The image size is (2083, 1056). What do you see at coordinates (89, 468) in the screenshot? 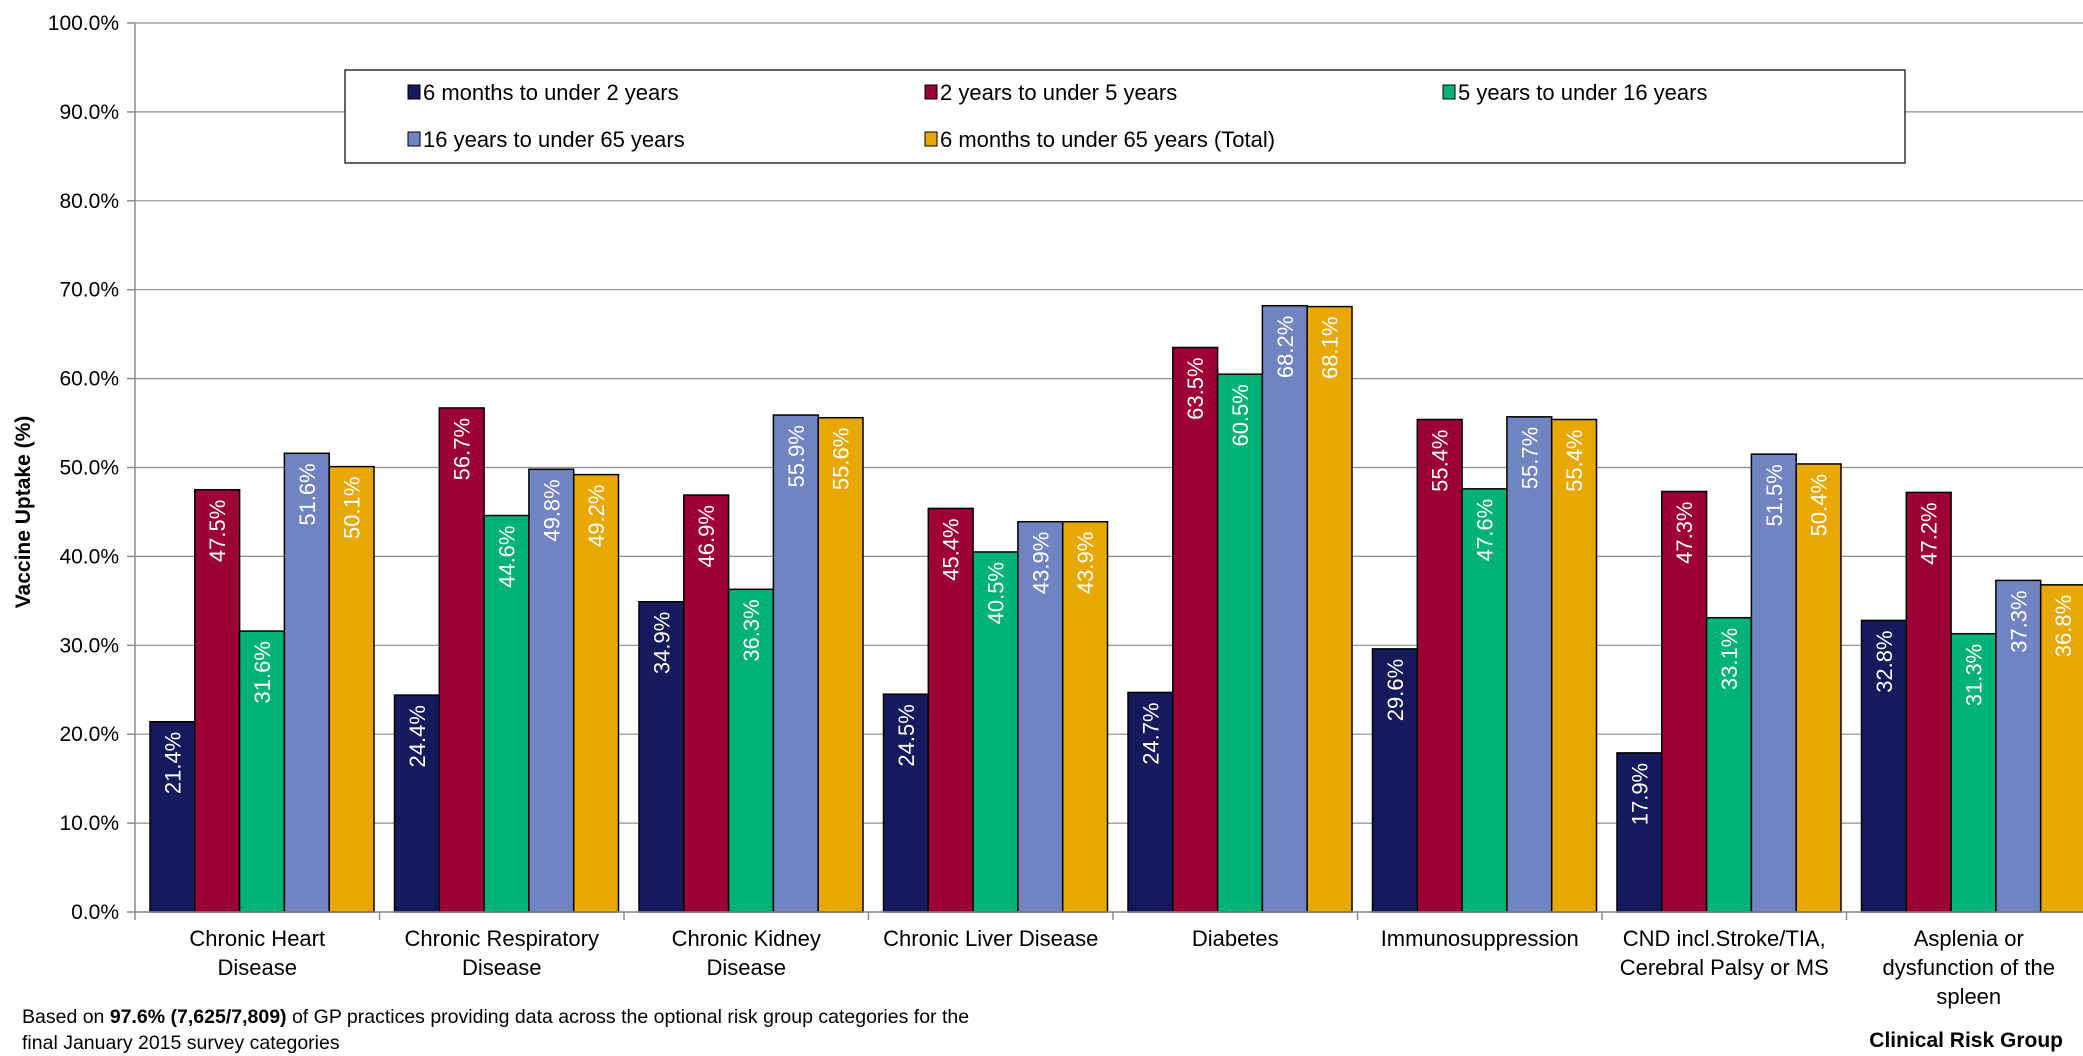
I see `y-tick-label: 50.0%` at bounding box center [89, 468].